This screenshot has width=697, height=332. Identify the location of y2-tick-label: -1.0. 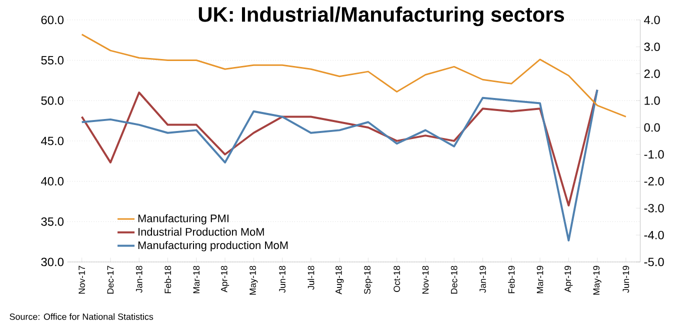
(654, 154).